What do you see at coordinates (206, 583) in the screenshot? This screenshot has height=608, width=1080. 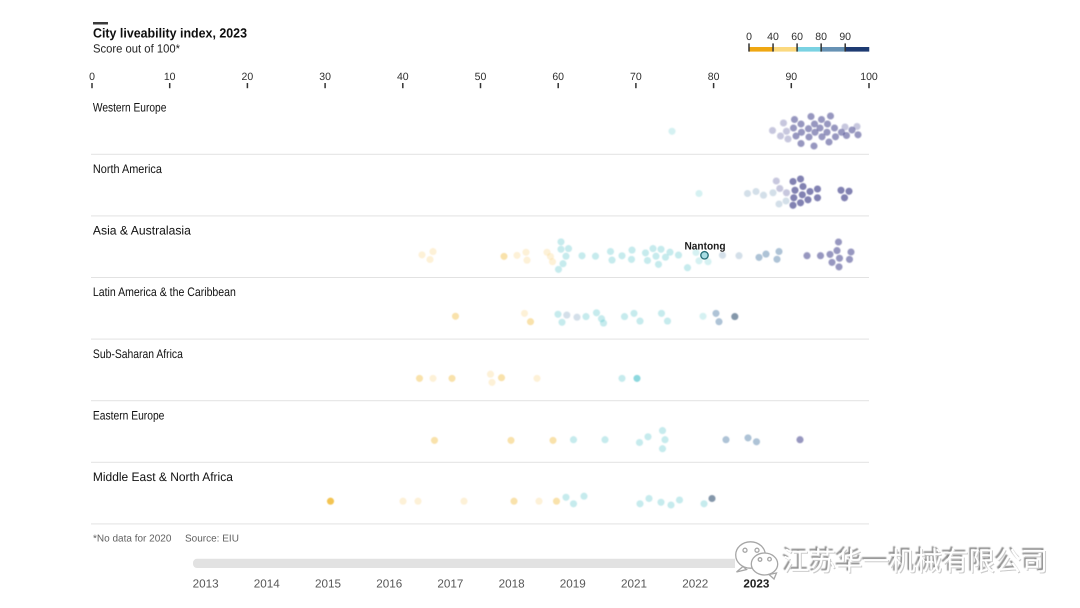 I see `svg-text: 2013` at bounding box center [206, 583].